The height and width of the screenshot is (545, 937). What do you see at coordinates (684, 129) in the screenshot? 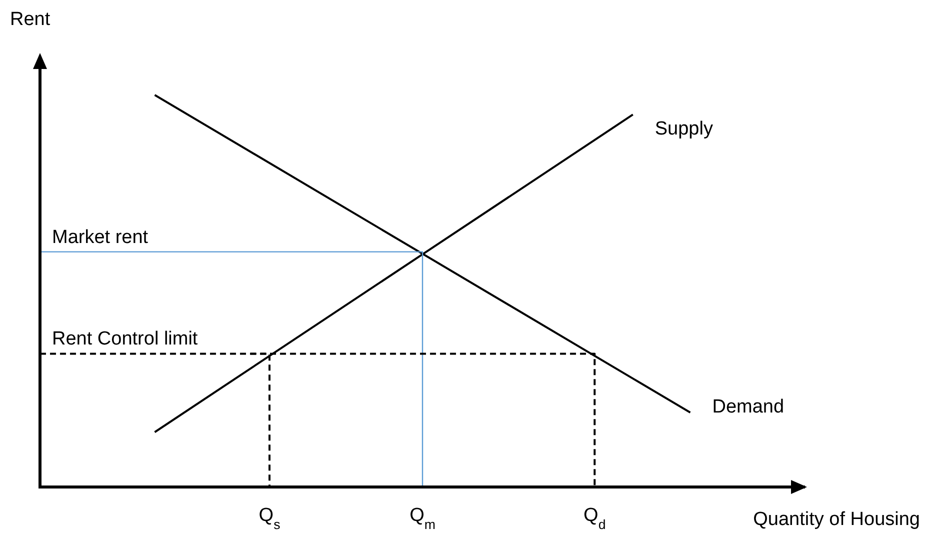
I see `series-label: Supply` at bounding box center [684, 129].